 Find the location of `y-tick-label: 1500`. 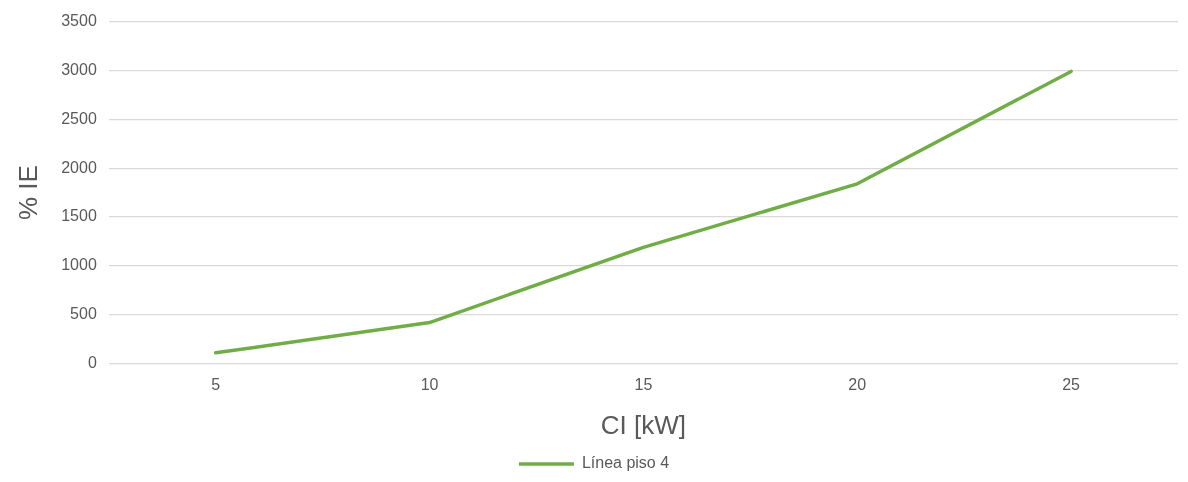

y-tick-label: 1500 is located at coordinates (79, 216).